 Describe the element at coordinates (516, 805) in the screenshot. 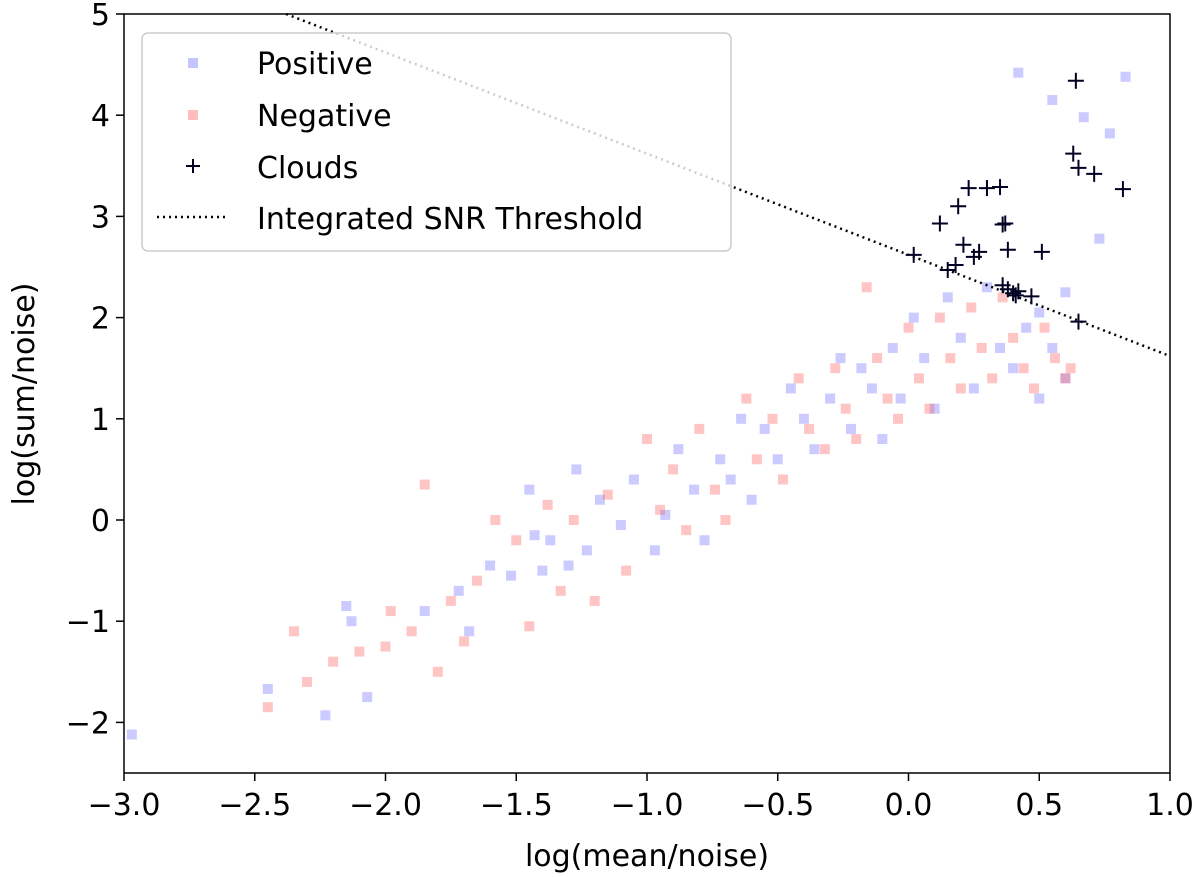

I see `x-tick-label: −1.5` at that location.